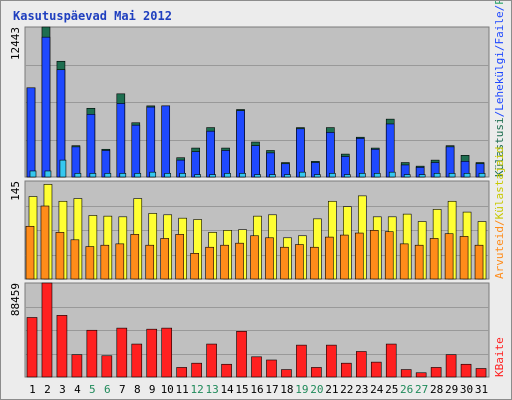 The width and height of the screenshot is (512, 400). Describe the element at coordinates (227, 389) in the screenshot. I see `x-label-day-14: 14` at that location.